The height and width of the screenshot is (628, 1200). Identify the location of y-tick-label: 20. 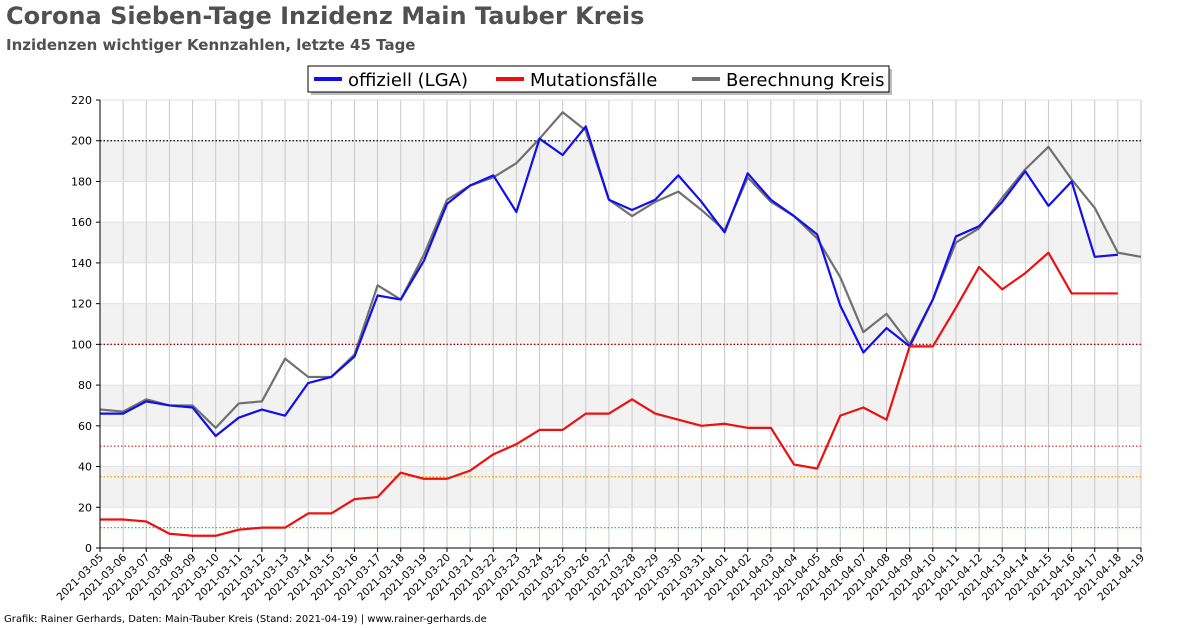
(85, 507).